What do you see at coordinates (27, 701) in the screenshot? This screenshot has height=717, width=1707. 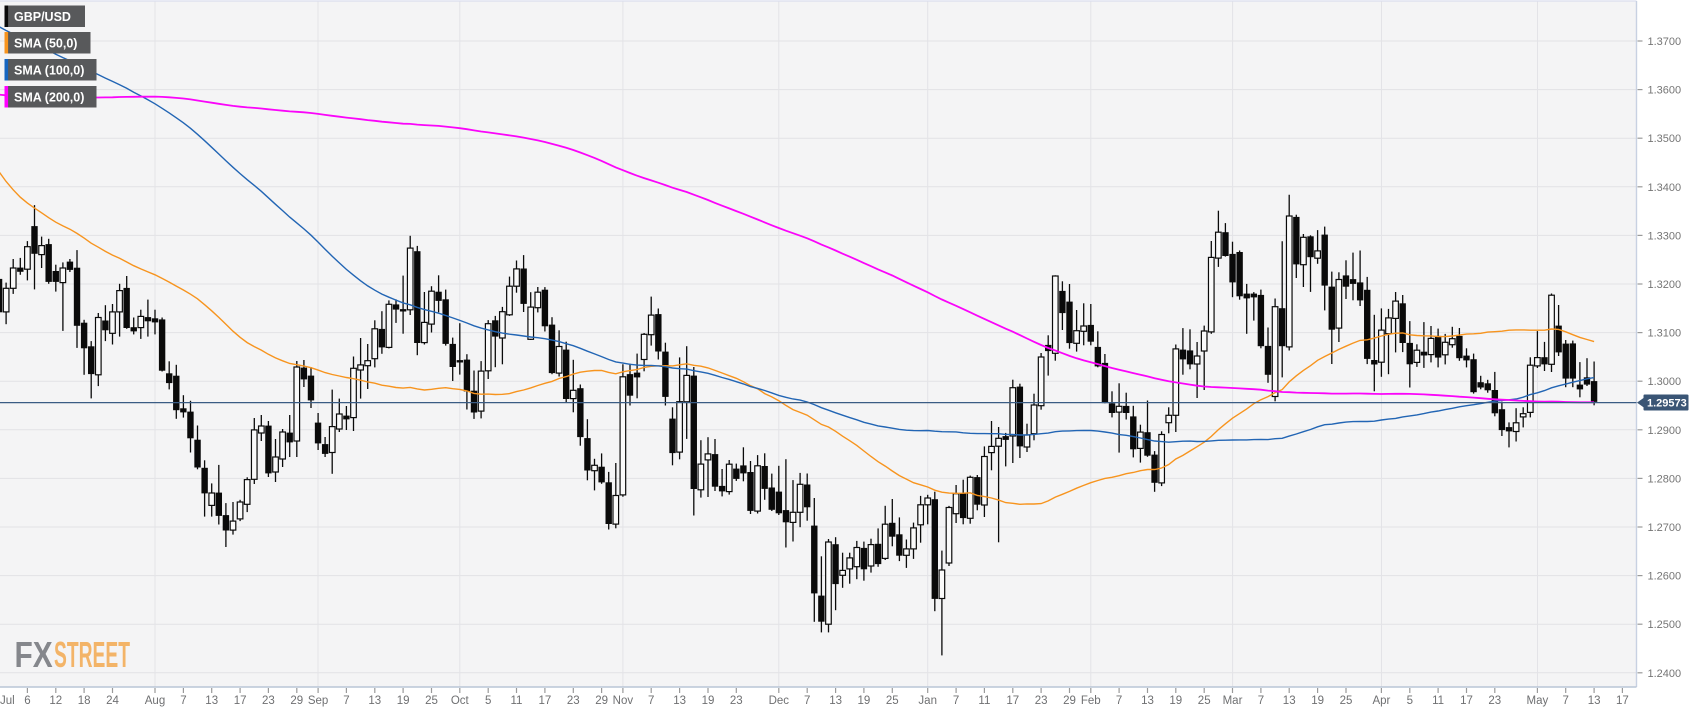 I see `svg-text: 6` at bounding box center [27, 701].